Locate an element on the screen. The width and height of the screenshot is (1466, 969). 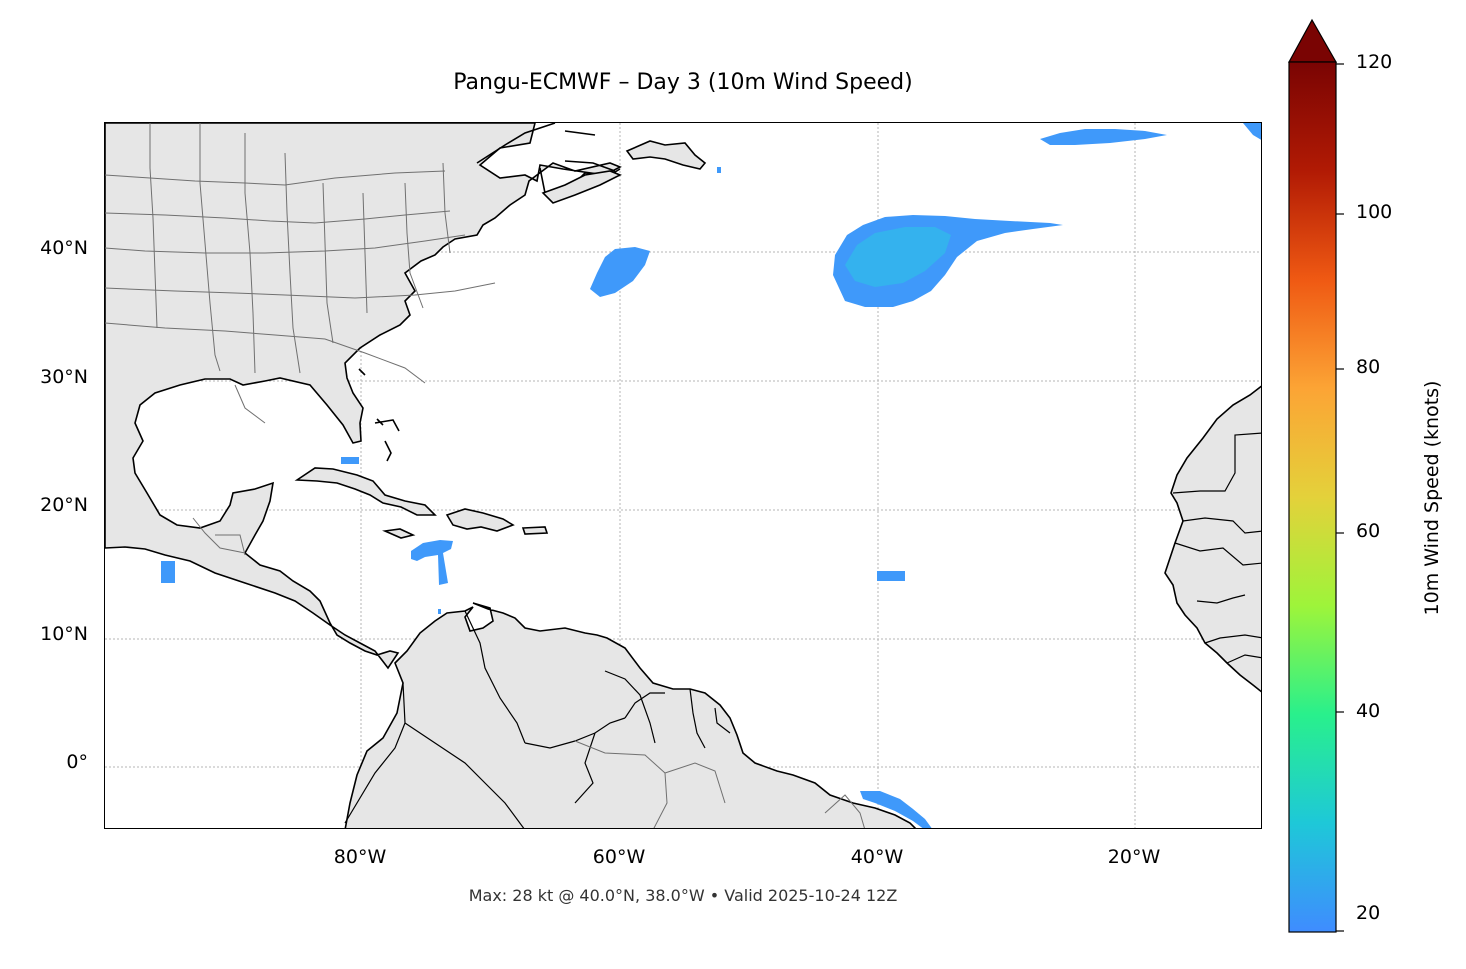
bahamas-land is located at coordinates (379, 415).